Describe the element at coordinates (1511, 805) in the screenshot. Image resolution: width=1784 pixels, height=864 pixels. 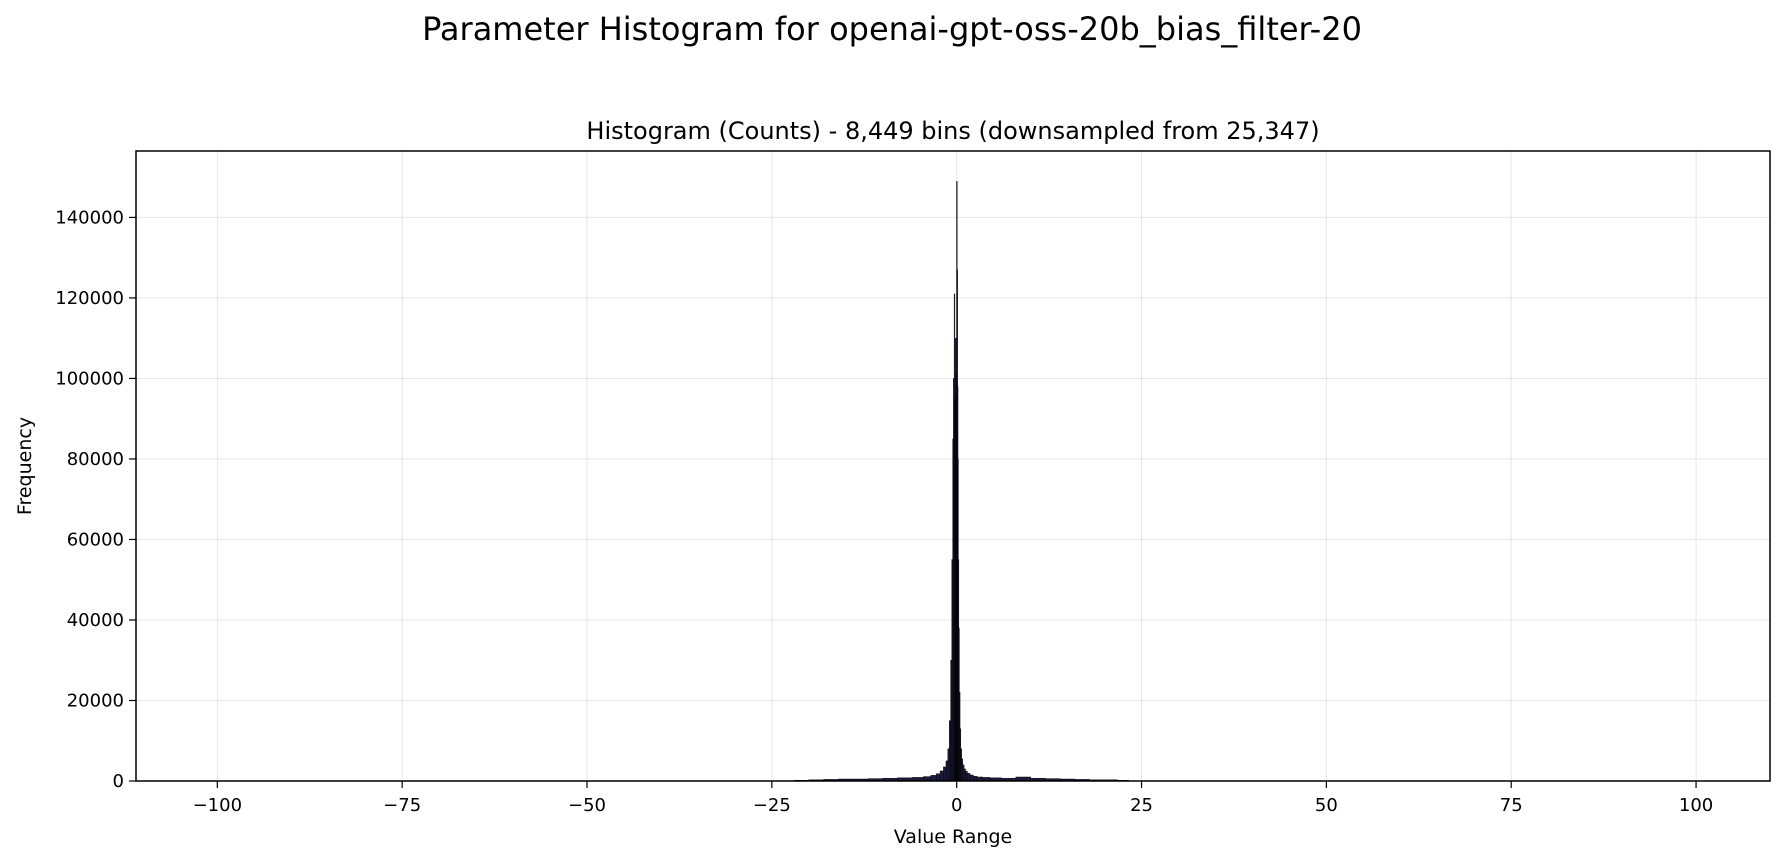
I see `x-tick-label: 75` at that location.